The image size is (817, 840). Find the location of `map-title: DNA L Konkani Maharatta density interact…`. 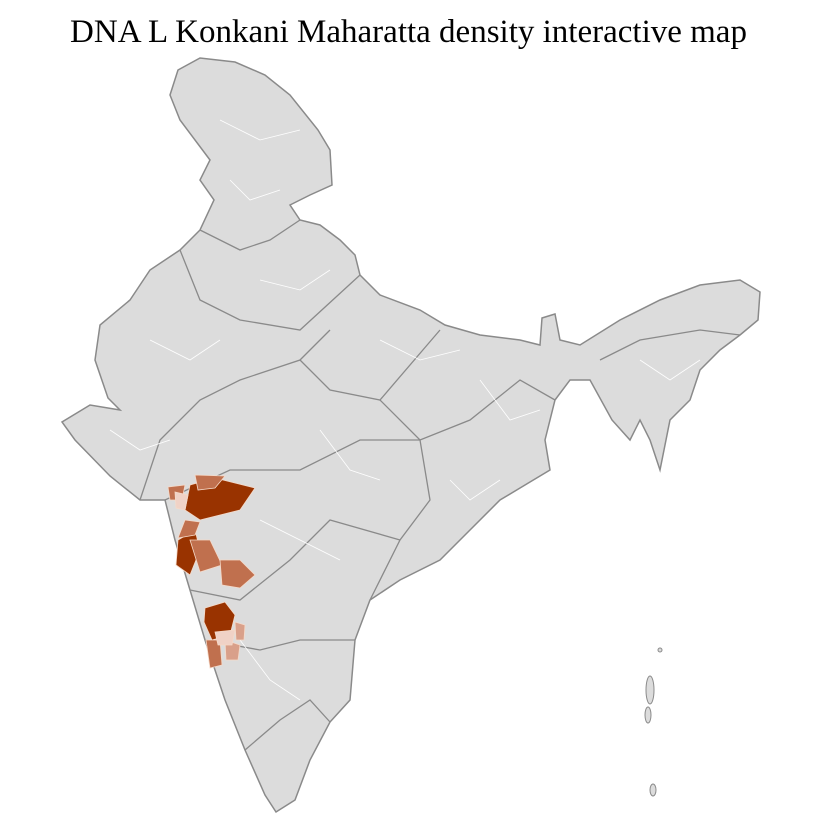

map-title: DNA L Konkani Maharatta density interact… is located at coordinates (408, 32).